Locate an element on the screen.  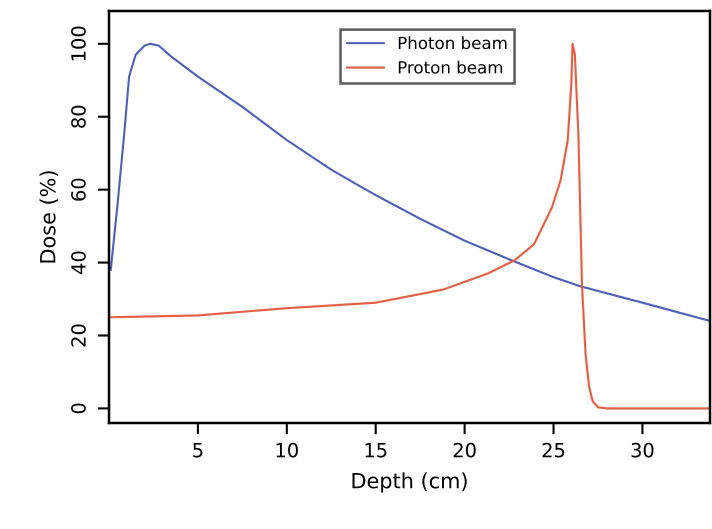
x-tick-label: 5 is located at coordinates (197, 450).